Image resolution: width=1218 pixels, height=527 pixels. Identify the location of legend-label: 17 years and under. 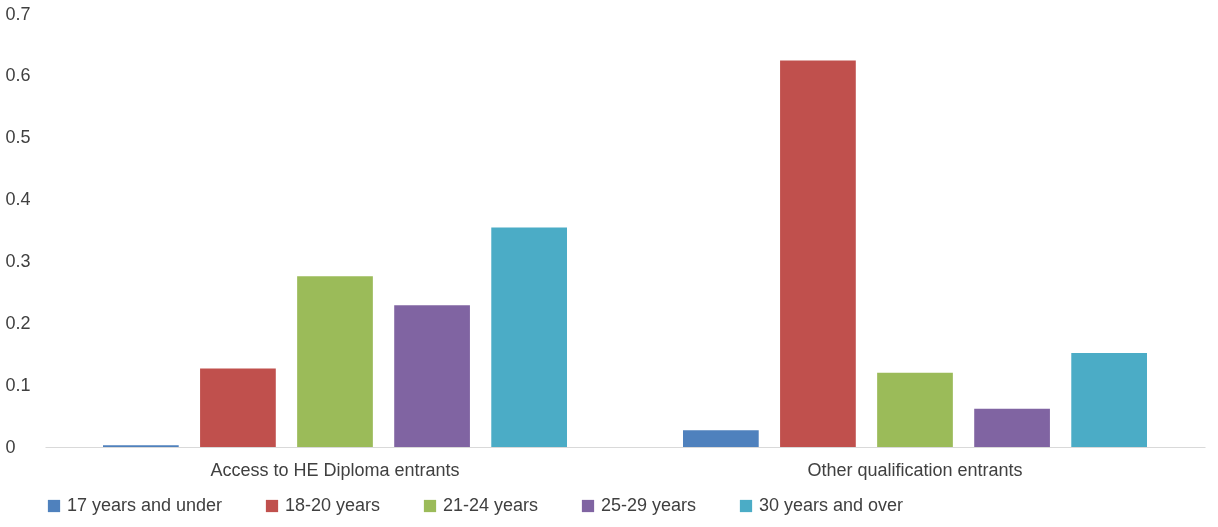
(145, 505).